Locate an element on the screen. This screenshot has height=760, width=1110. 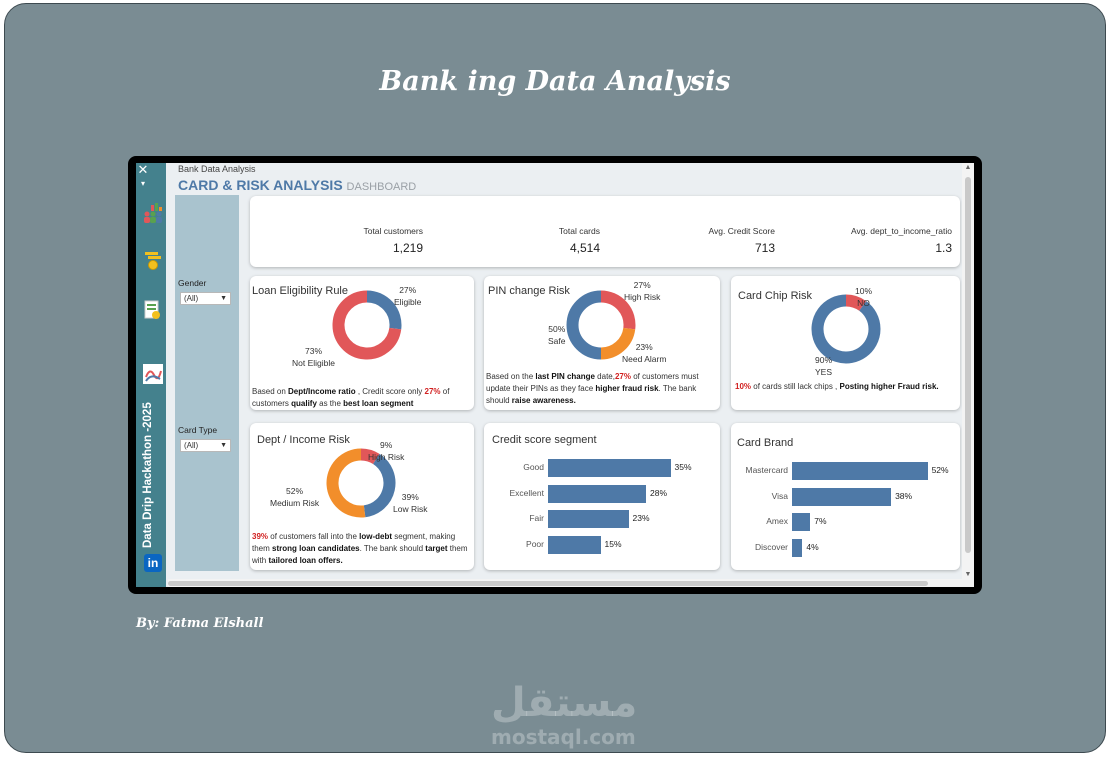
note-text: strong loan candidates is located at coordinates (316, 548).